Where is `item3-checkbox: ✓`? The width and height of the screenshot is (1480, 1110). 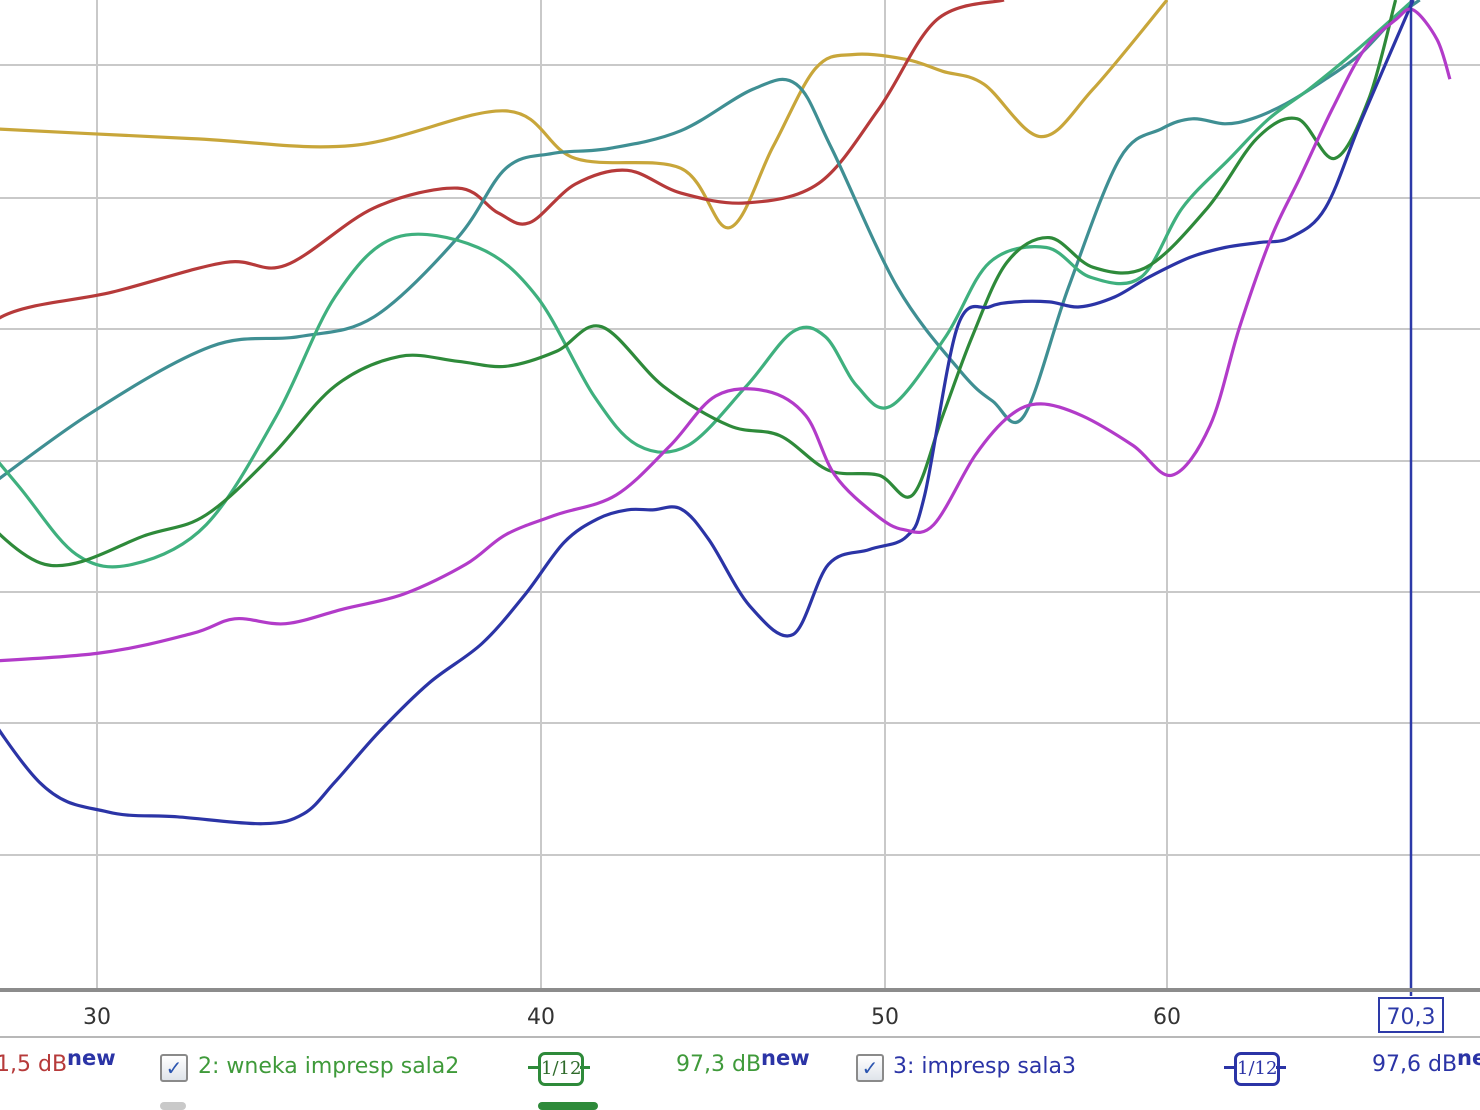
item3-checkbox: ✓ is located at coordinates (870, 1068).